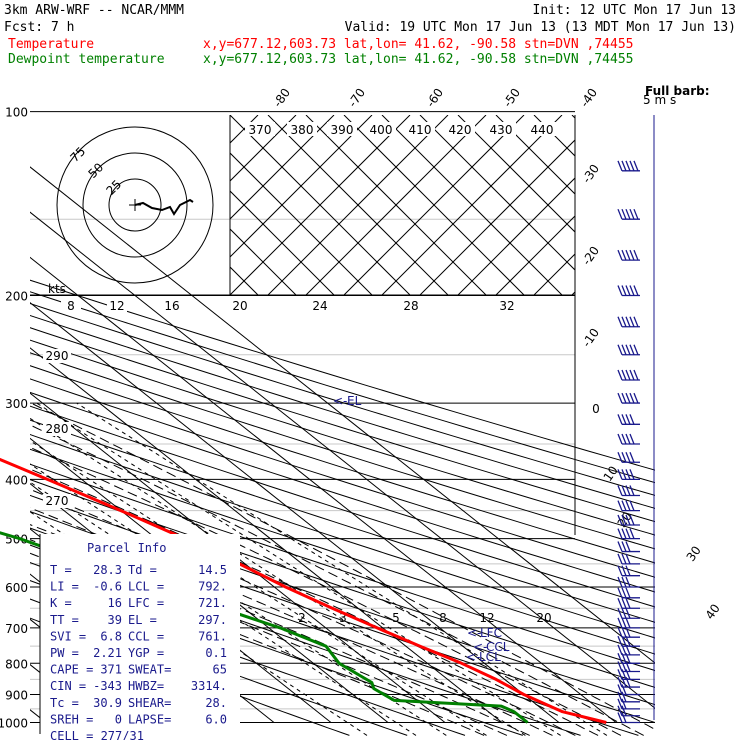 The image size is (740, 740). What do you see at coordinates (107, 686) in the screenshot?
I see `parcel-info-cell: -343` at bounding box center [107, 686].